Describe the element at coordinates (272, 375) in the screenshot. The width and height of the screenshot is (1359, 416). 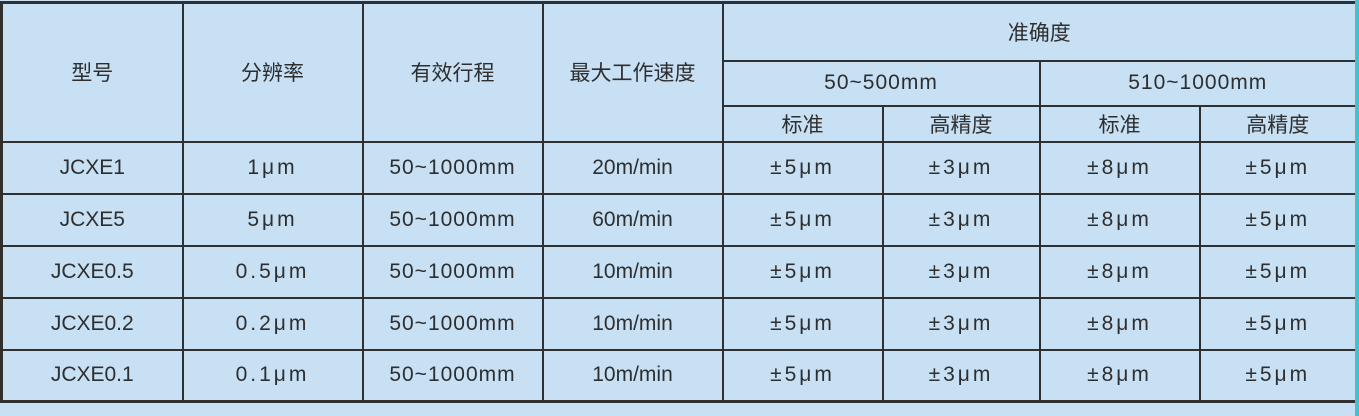
I see `resolution-cell: 0.1μm` at that location.